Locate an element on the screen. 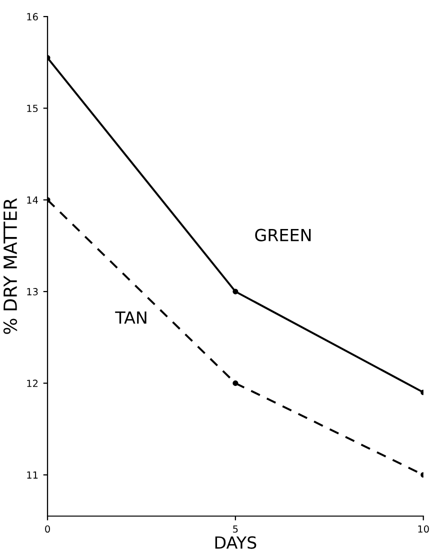 This screenshot has height=552, width=432. text: GREEN is located at coordinates (283, 235).